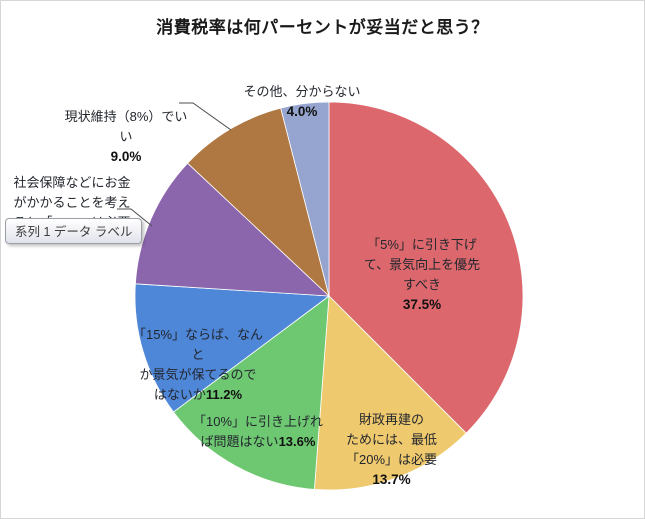 This screenshot has height=519, width=645. Describe the element at coordinates (322, 27) in the screenshot. I see `chart-title: 消費税率は何パーセントが妥当だと思う？` at that location.